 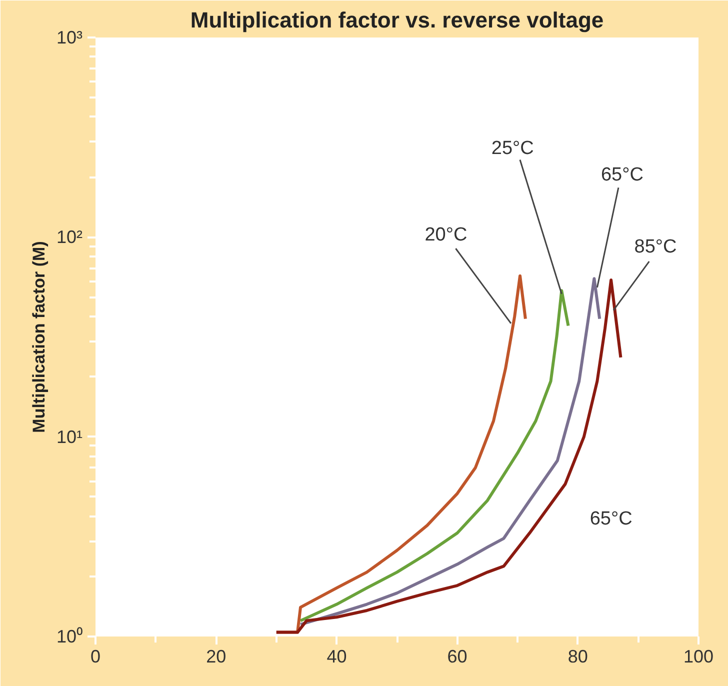 I want to click on x-tick-label: 60, so click(x=457, y=656).